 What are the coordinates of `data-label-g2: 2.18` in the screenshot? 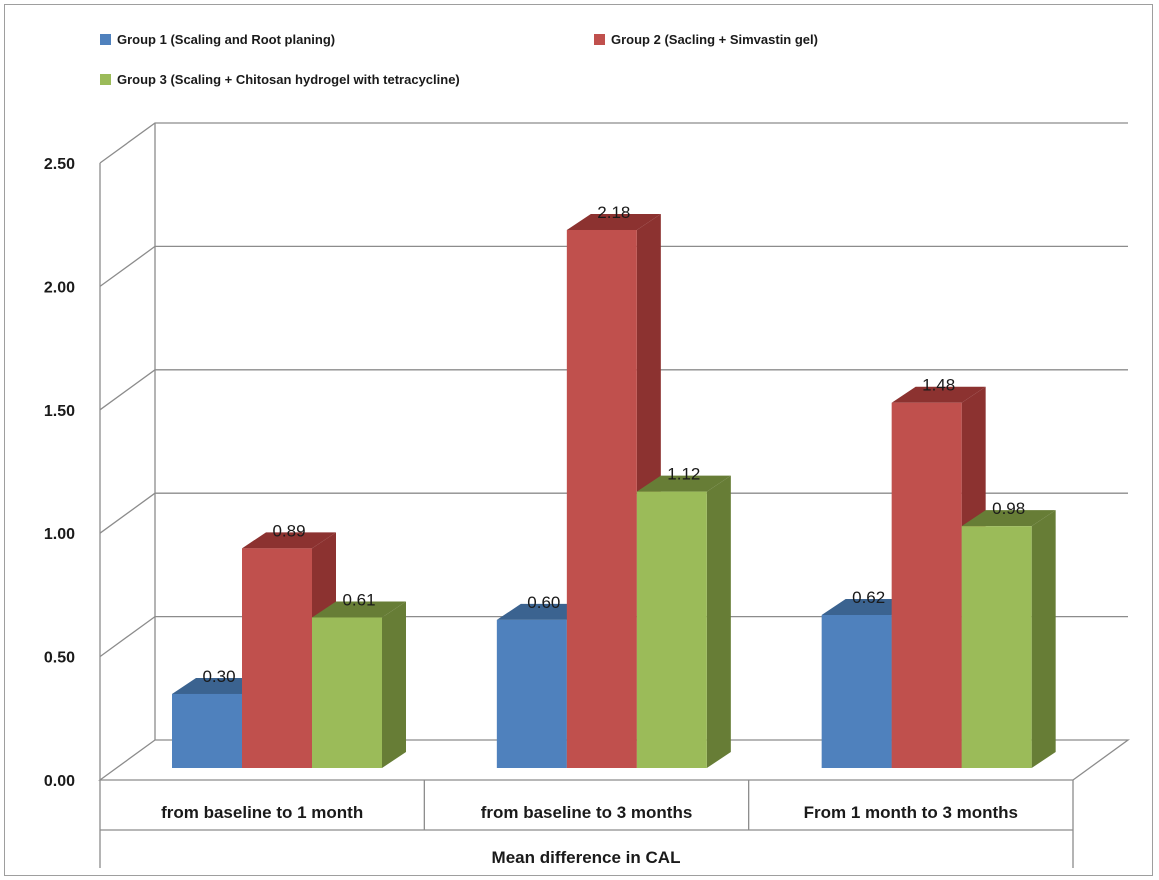 It's located at (613, 212).